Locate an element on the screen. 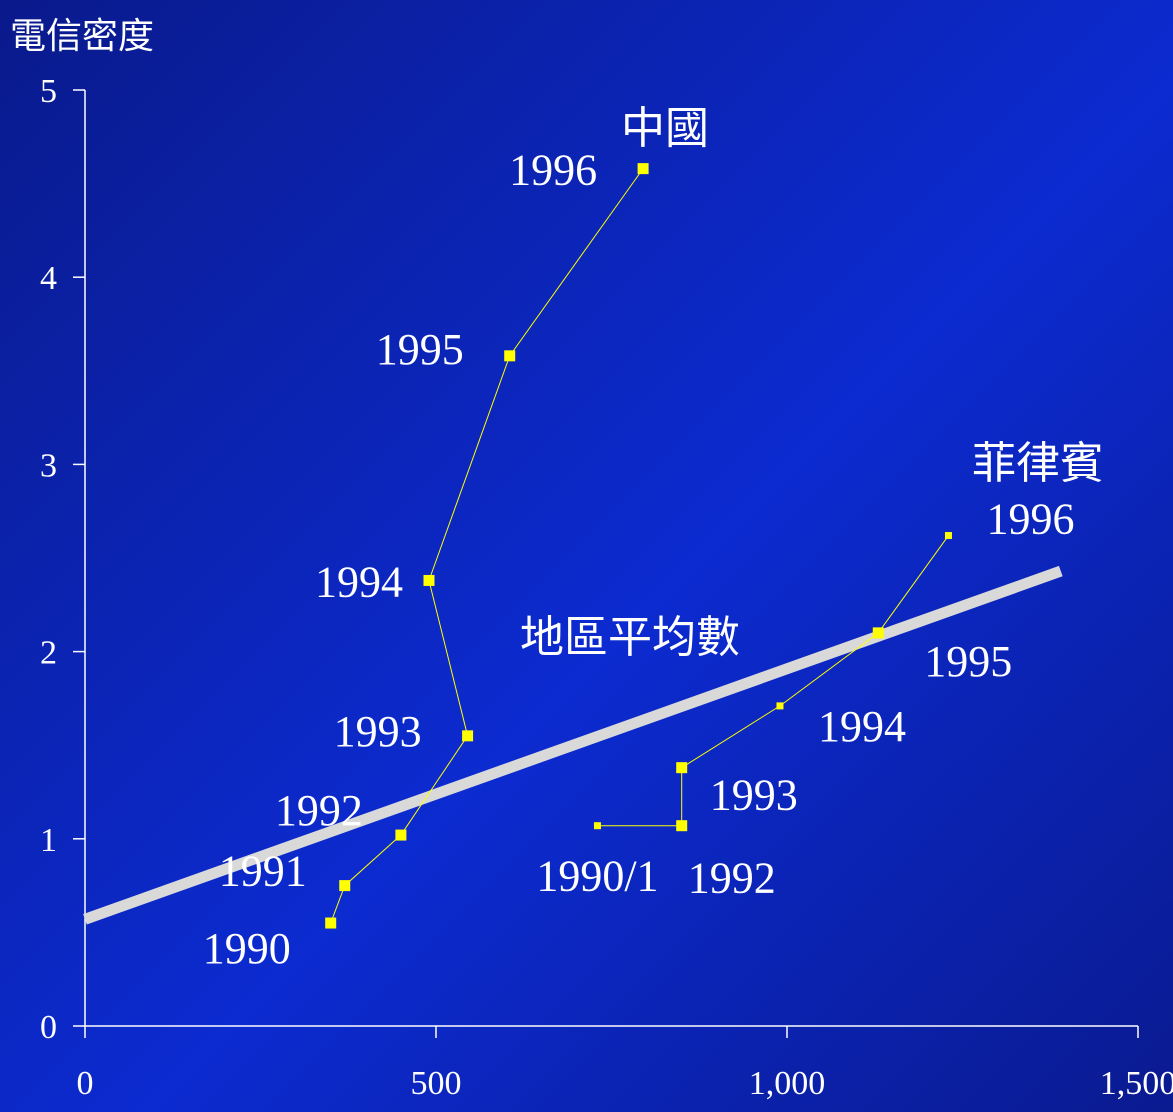 The width and height of the screenshot is (1173, 1112). series-name-label: 地區平均數 is located at coordinates (630, 637).